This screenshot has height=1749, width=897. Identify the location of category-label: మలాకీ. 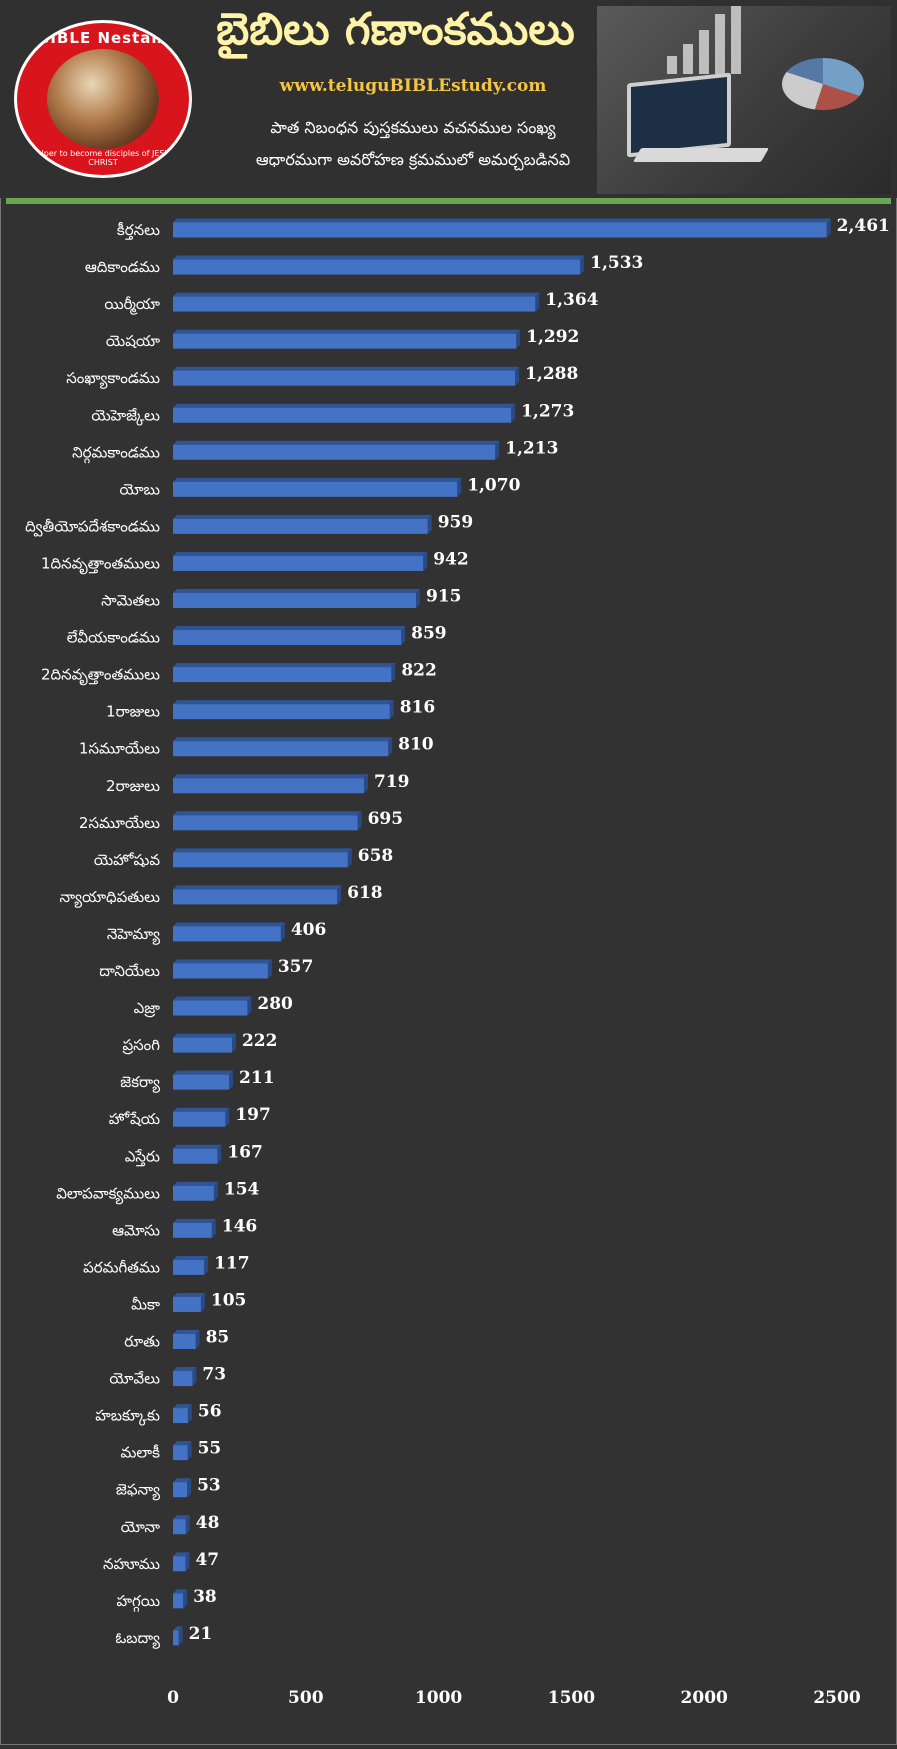
(140, 1453).